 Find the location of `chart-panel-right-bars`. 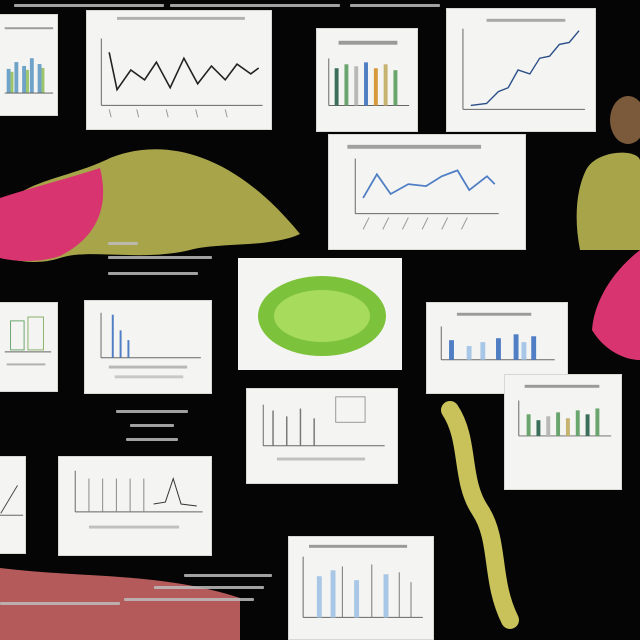

chart-panel-right-bars is located at coordinates (563, 432).